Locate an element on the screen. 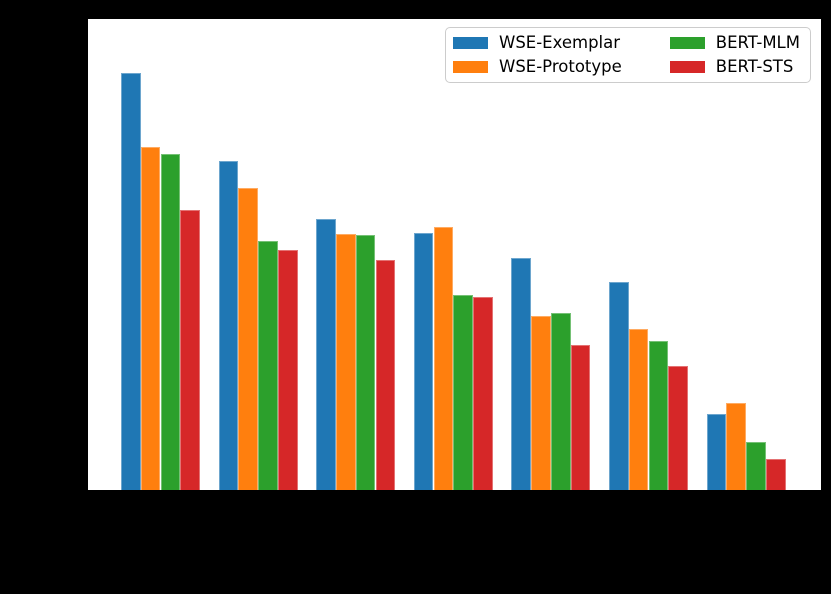 The height and width of the screenshot is (594, 831). bar-bert-mlm-group7 is located at coordinates (756, 466).